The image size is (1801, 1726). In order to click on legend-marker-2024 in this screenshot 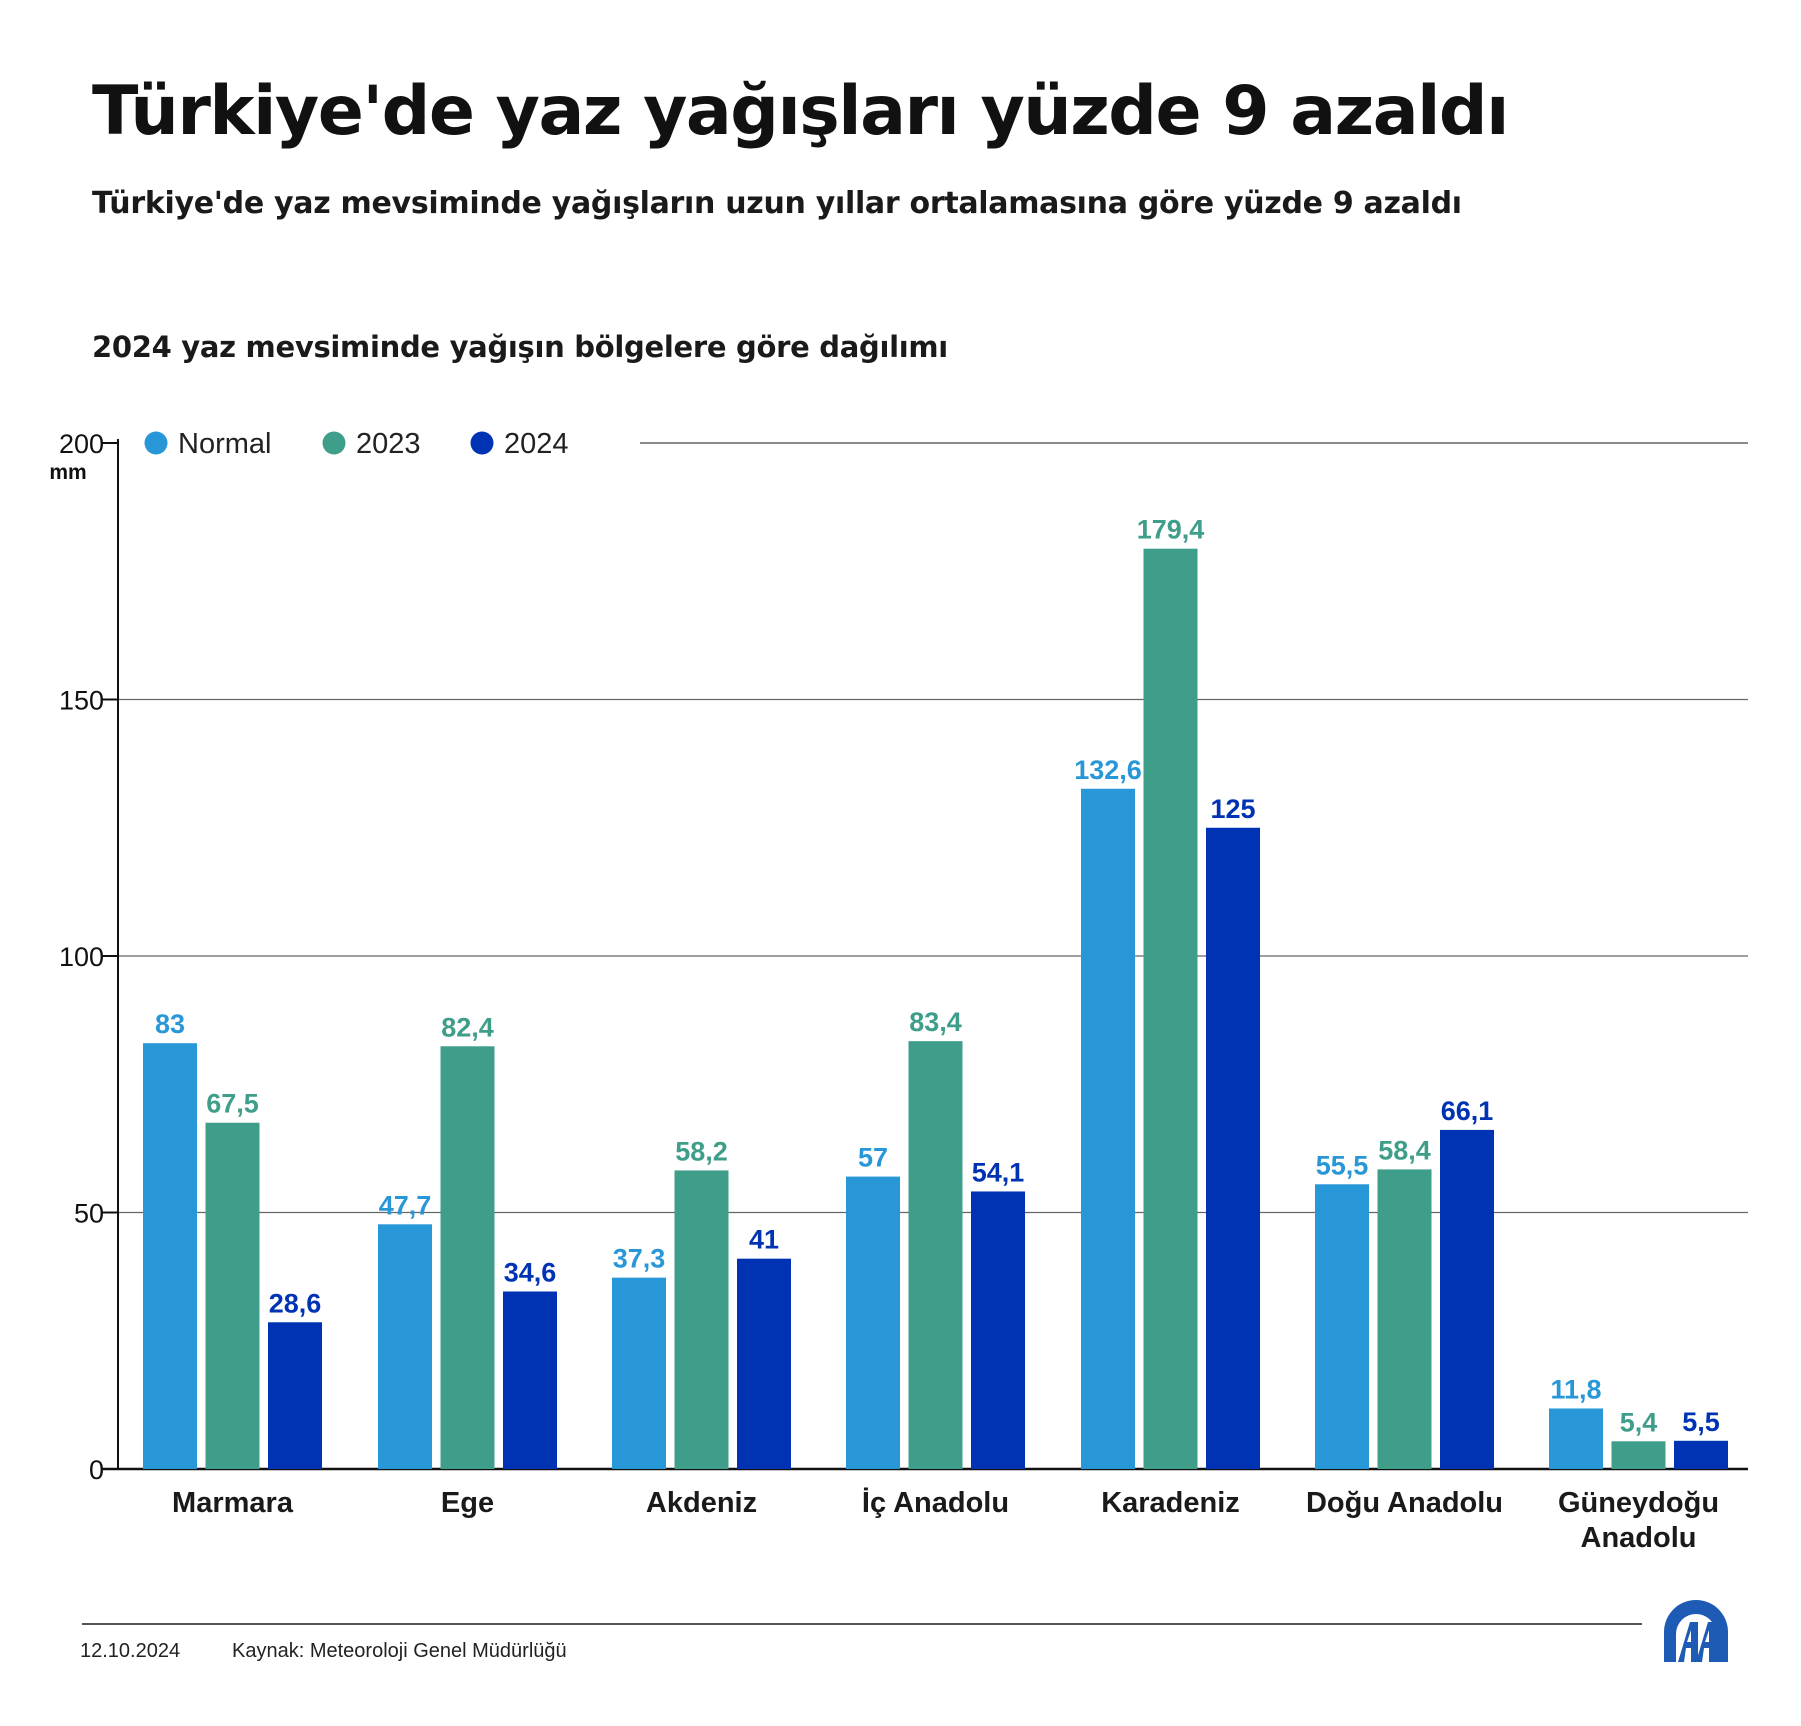, I will do `click(482, 443)`.